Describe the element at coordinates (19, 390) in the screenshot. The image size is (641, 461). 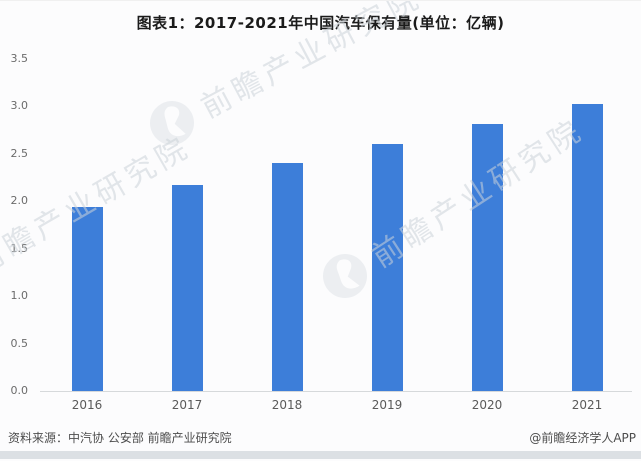
I see `y-tick-label: 0.0` at that location.